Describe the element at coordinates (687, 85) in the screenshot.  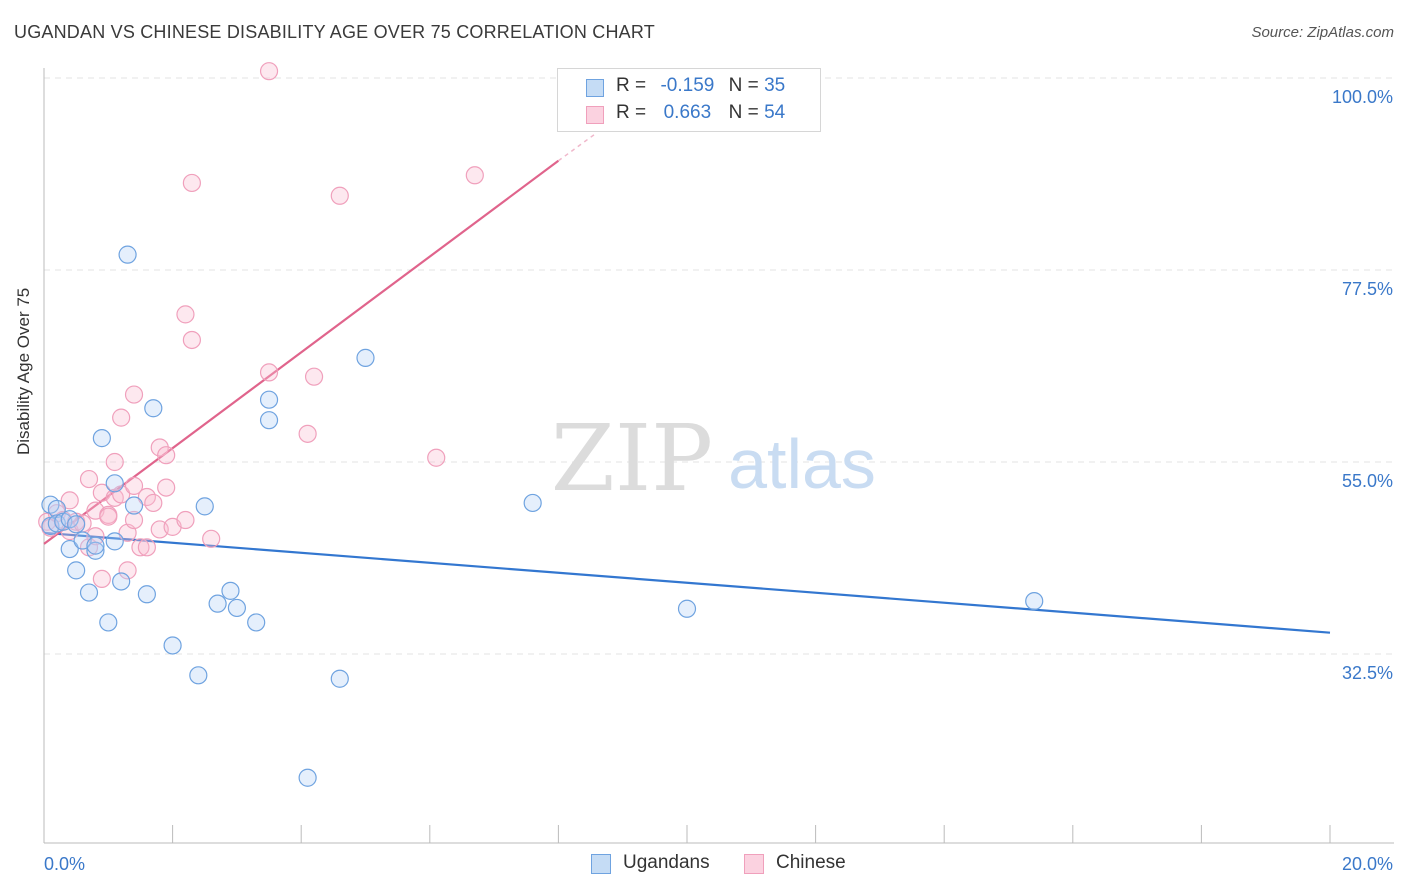
I see `legend-r-value: -0.159` at that location.